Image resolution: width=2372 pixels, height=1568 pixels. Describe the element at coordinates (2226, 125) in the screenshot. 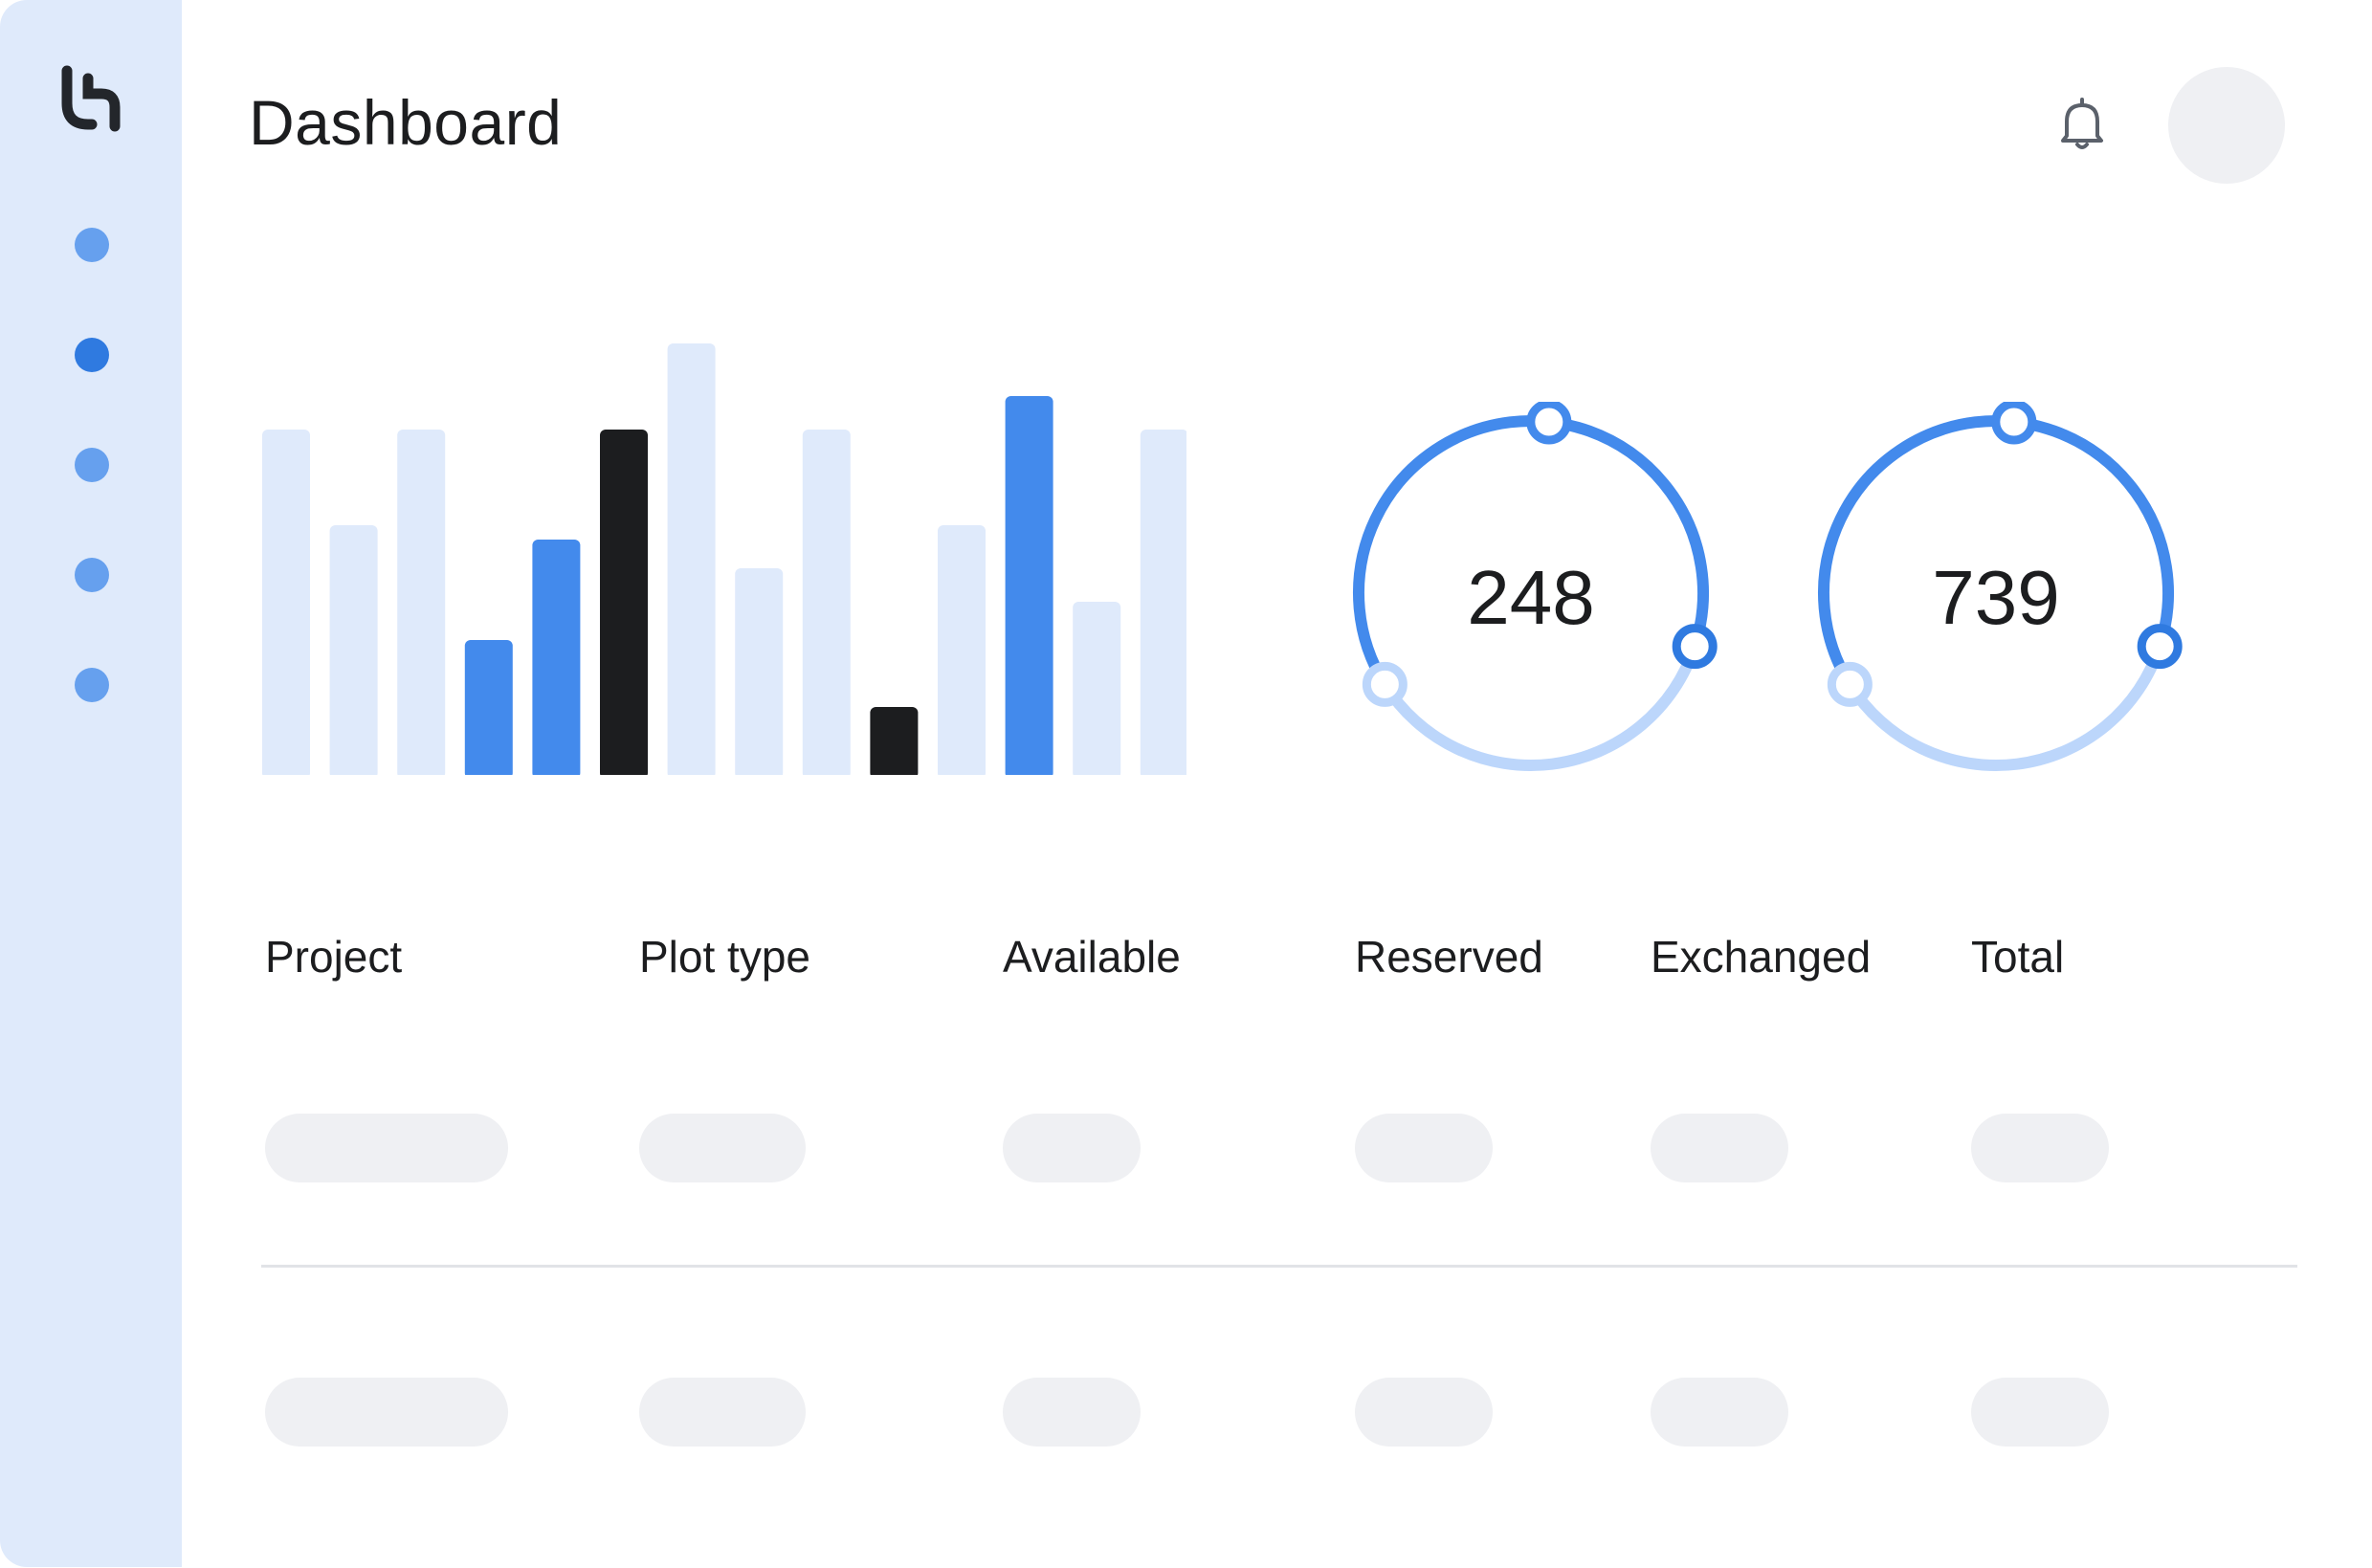

I see `avatar` at that location.